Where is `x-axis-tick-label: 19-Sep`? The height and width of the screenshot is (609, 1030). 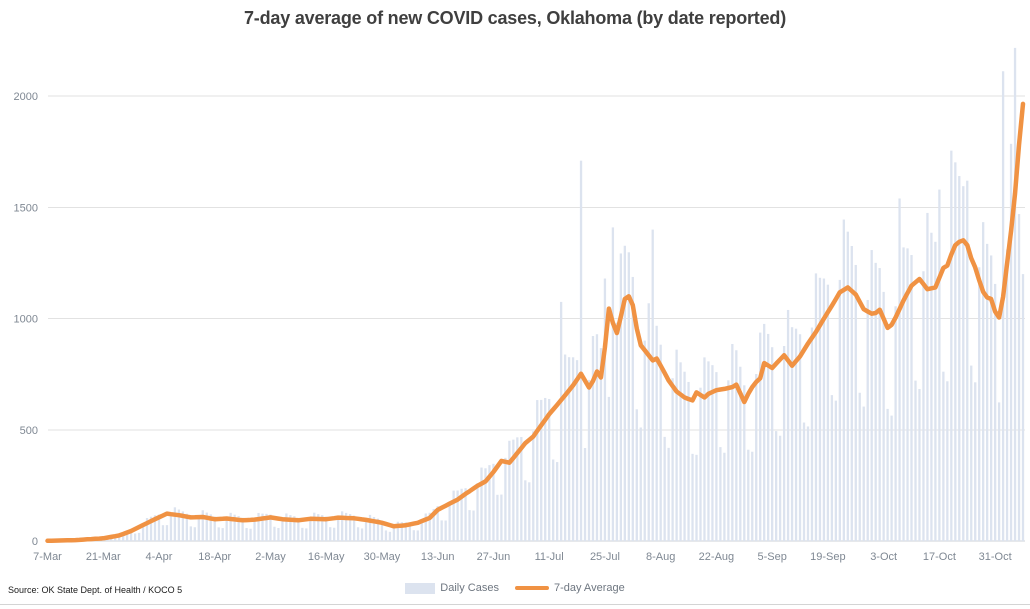
x-axis-tick-label: 19-Sep is located at coordinates (827, 557).